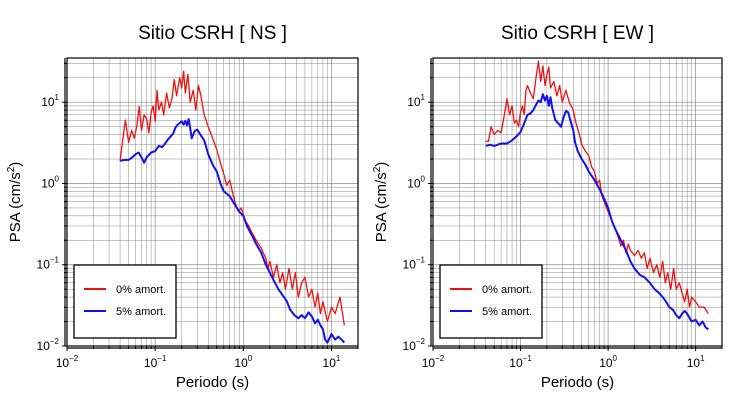  I want to click on chart-title: Sitio CSRH [ EW ], so click(577, 33).